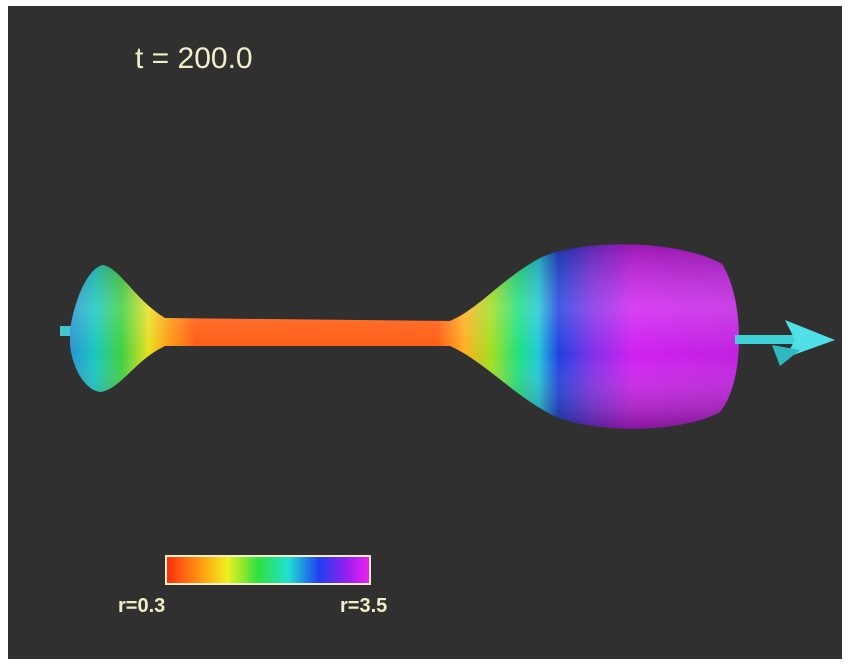 The image size is (850, 665). Describe the element at coordinates (141, 606) in the screenshot. I see `colorbar-min-label: r=0.3` at that location.